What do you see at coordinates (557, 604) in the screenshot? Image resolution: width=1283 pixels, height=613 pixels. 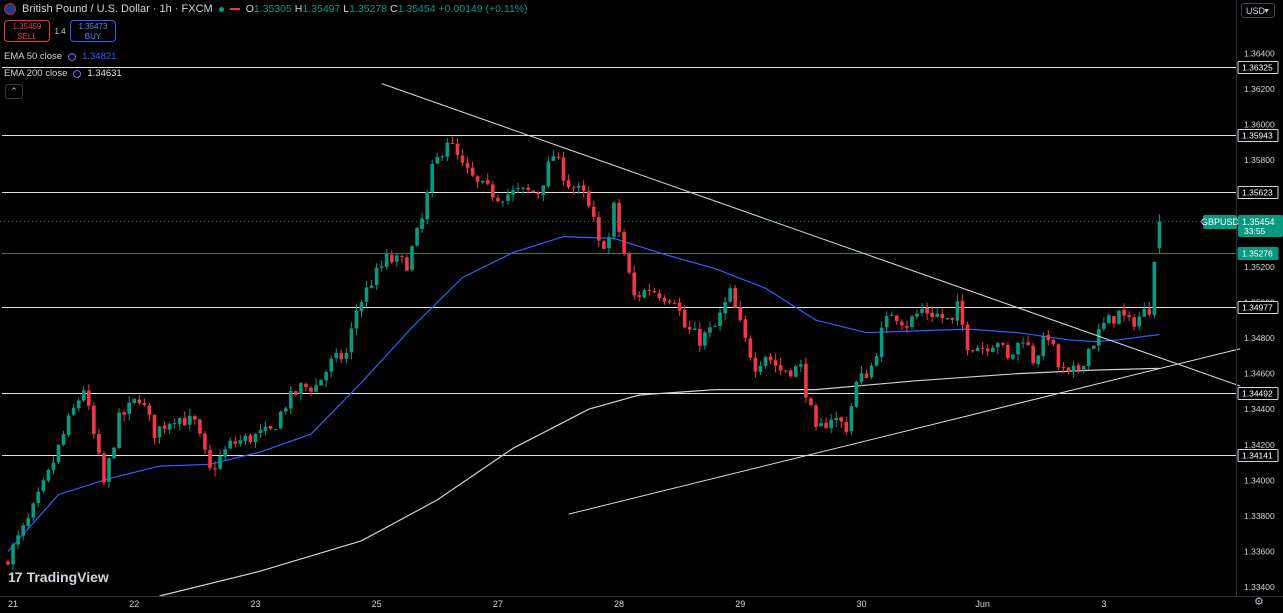 I see `time-axis: 21 22 23 25 27 28 29 30 Jun 3` at bounding box center [557, 604].